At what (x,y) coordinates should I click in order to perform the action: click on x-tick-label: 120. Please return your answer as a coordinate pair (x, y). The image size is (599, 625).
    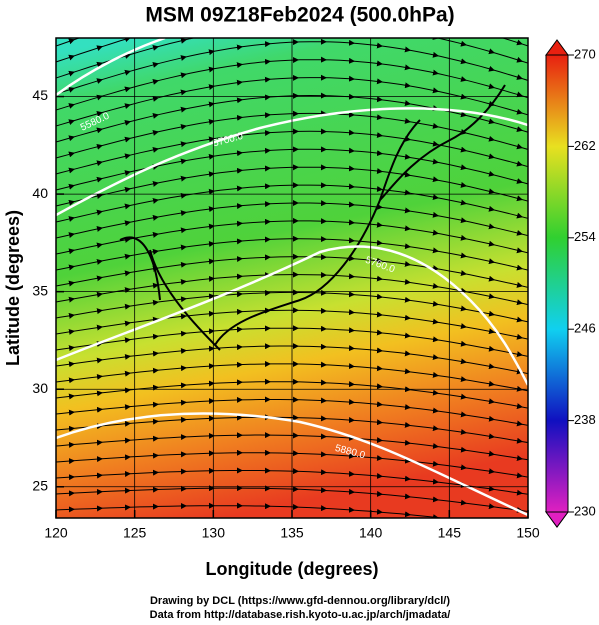
    Looking at the image, I should click on (56, 533).